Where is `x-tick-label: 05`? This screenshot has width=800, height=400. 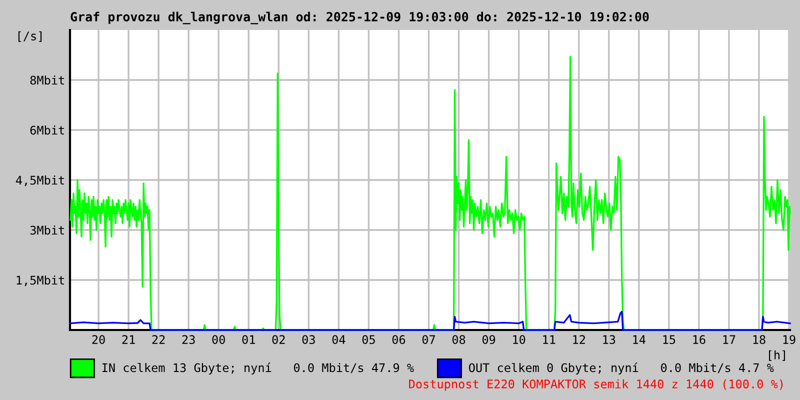 x-tick-label: 05 is located at coordinates (368, 339).